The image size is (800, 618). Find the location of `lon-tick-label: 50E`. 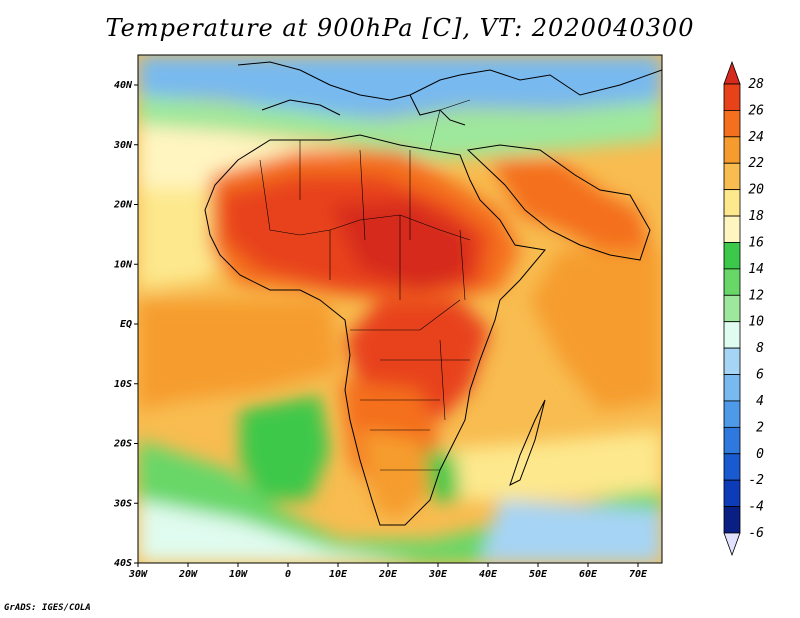

lon-tick-label: 50E is located at coordinates (538, 574).